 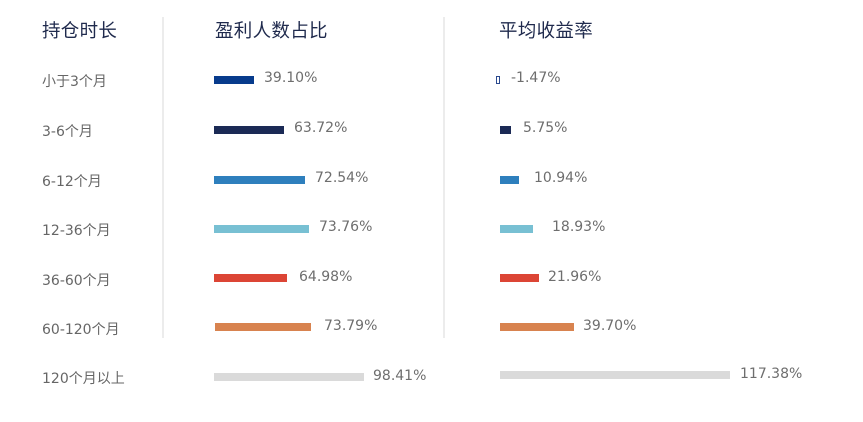 What do you see at coordinates (342, 178) in the screenshot?
I see `profit-ratio-value: 72.54%` at bounding box center [342, 178].